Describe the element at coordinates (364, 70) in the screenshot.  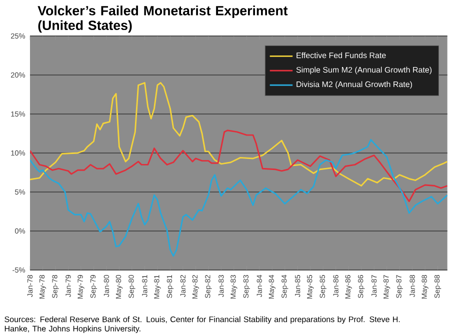
I see `legend-label: Simple Sum M2 (Annual Growth Rate)` at that location.